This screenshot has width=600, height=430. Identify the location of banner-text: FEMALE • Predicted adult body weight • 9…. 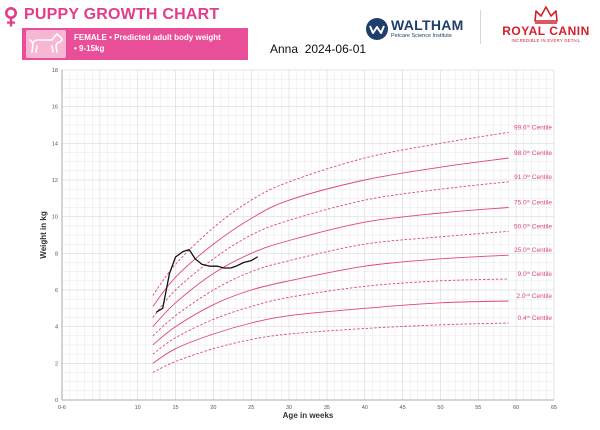
(159, 43).